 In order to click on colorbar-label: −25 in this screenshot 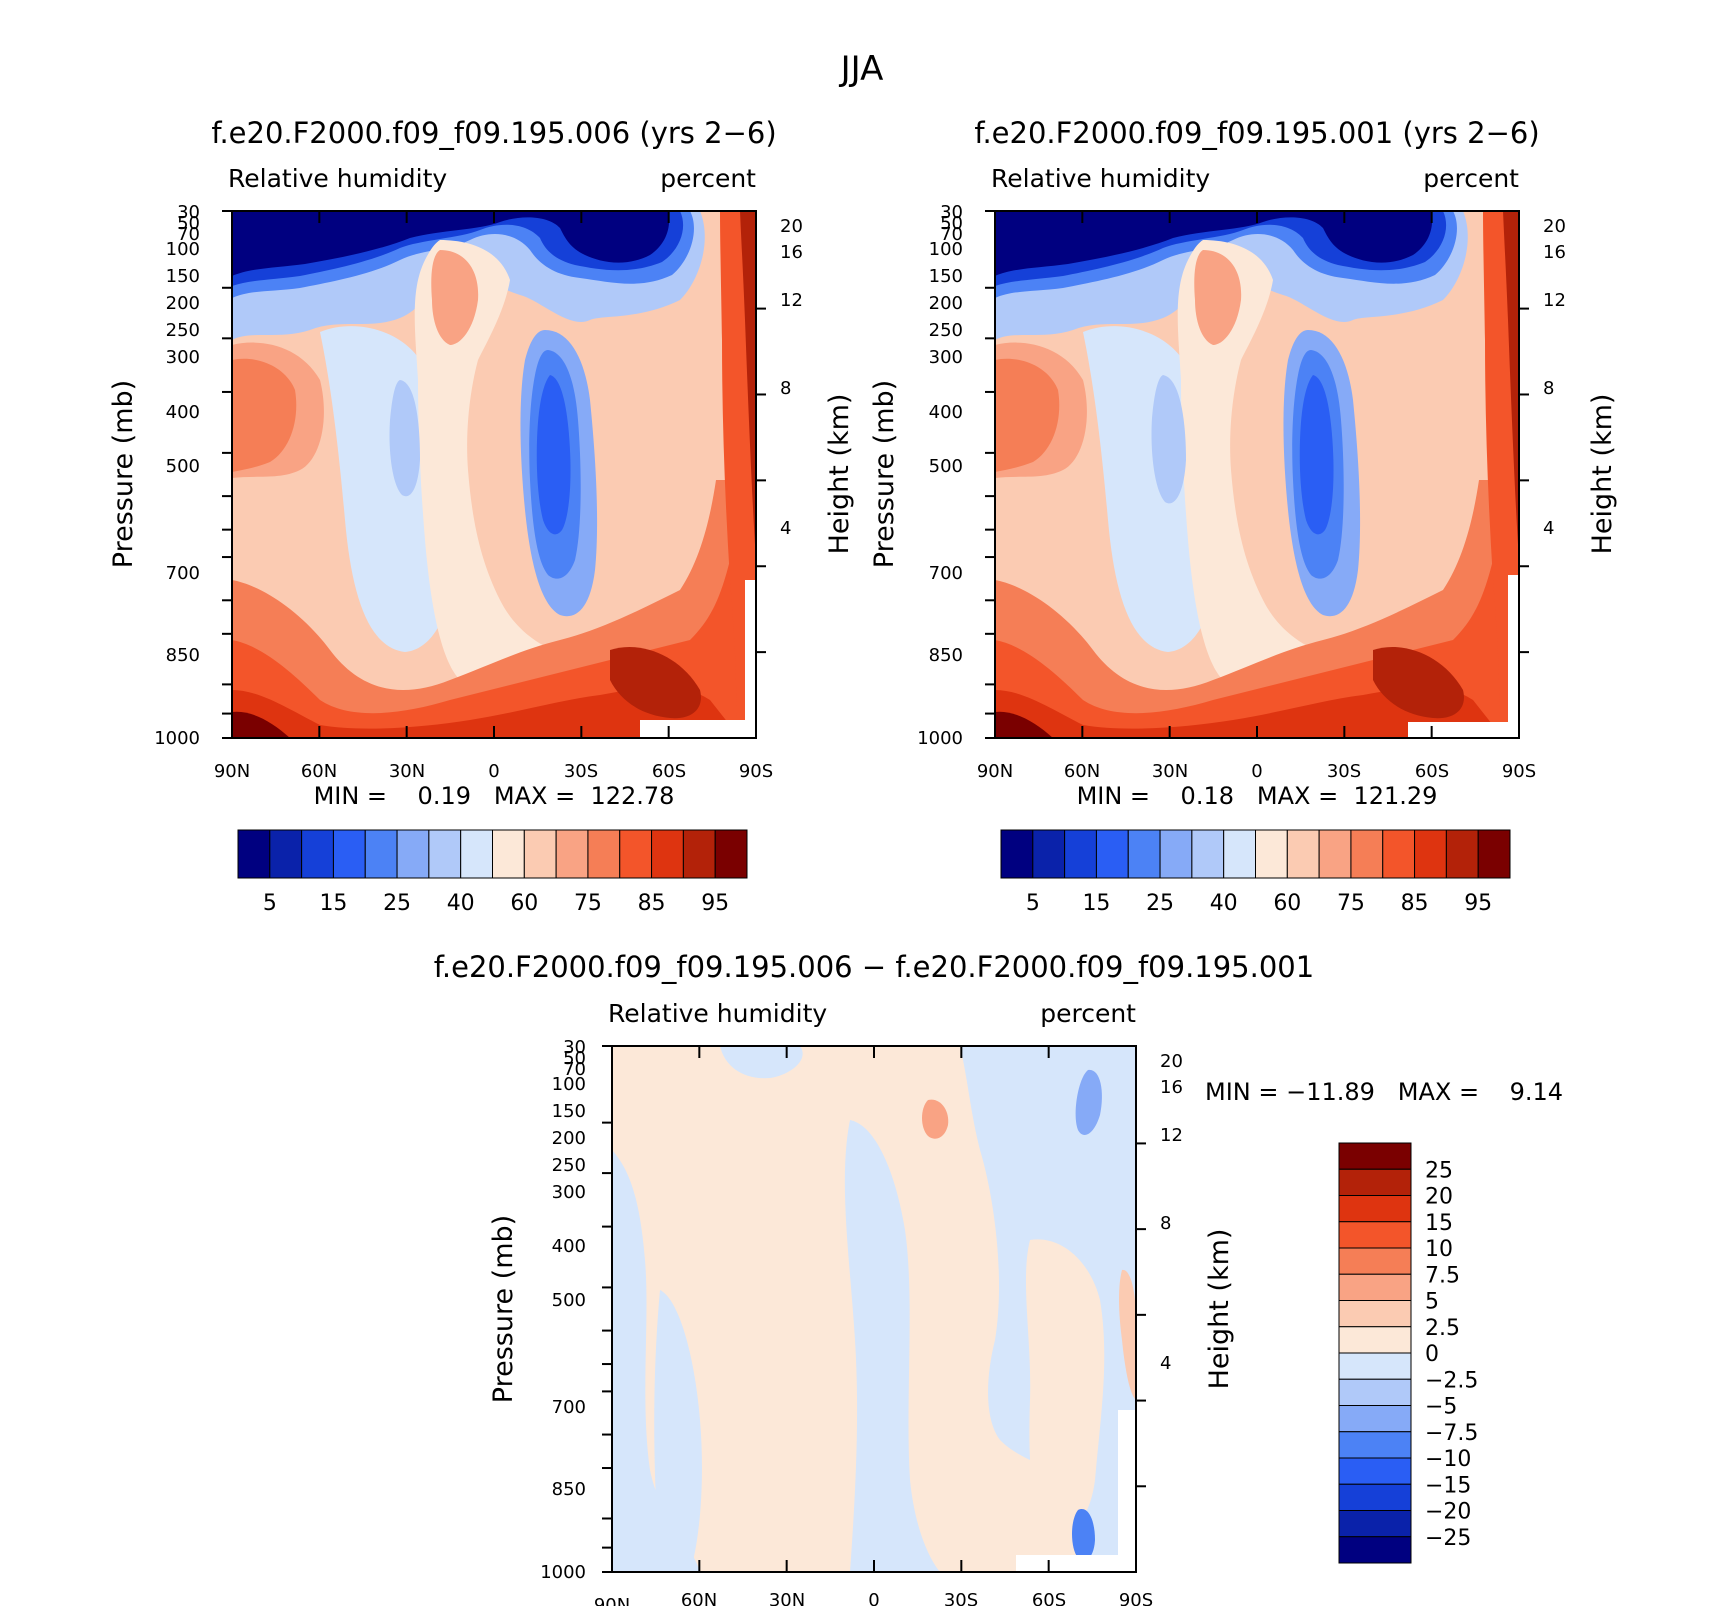, I will do `click(1448, 1538)`.